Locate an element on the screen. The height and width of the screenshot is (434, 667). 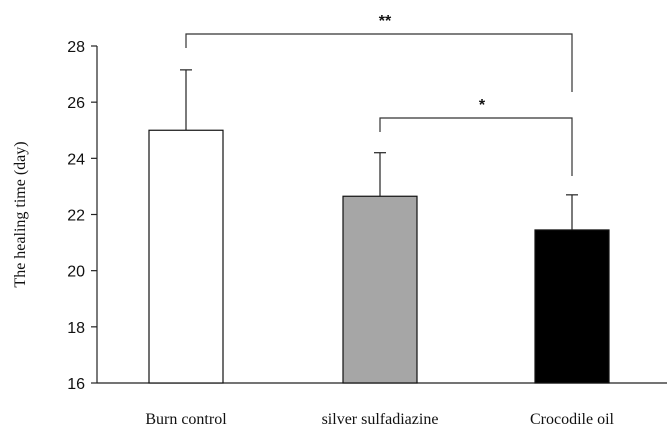
y-tick-label: 22 is located at coordinates (76, 216).